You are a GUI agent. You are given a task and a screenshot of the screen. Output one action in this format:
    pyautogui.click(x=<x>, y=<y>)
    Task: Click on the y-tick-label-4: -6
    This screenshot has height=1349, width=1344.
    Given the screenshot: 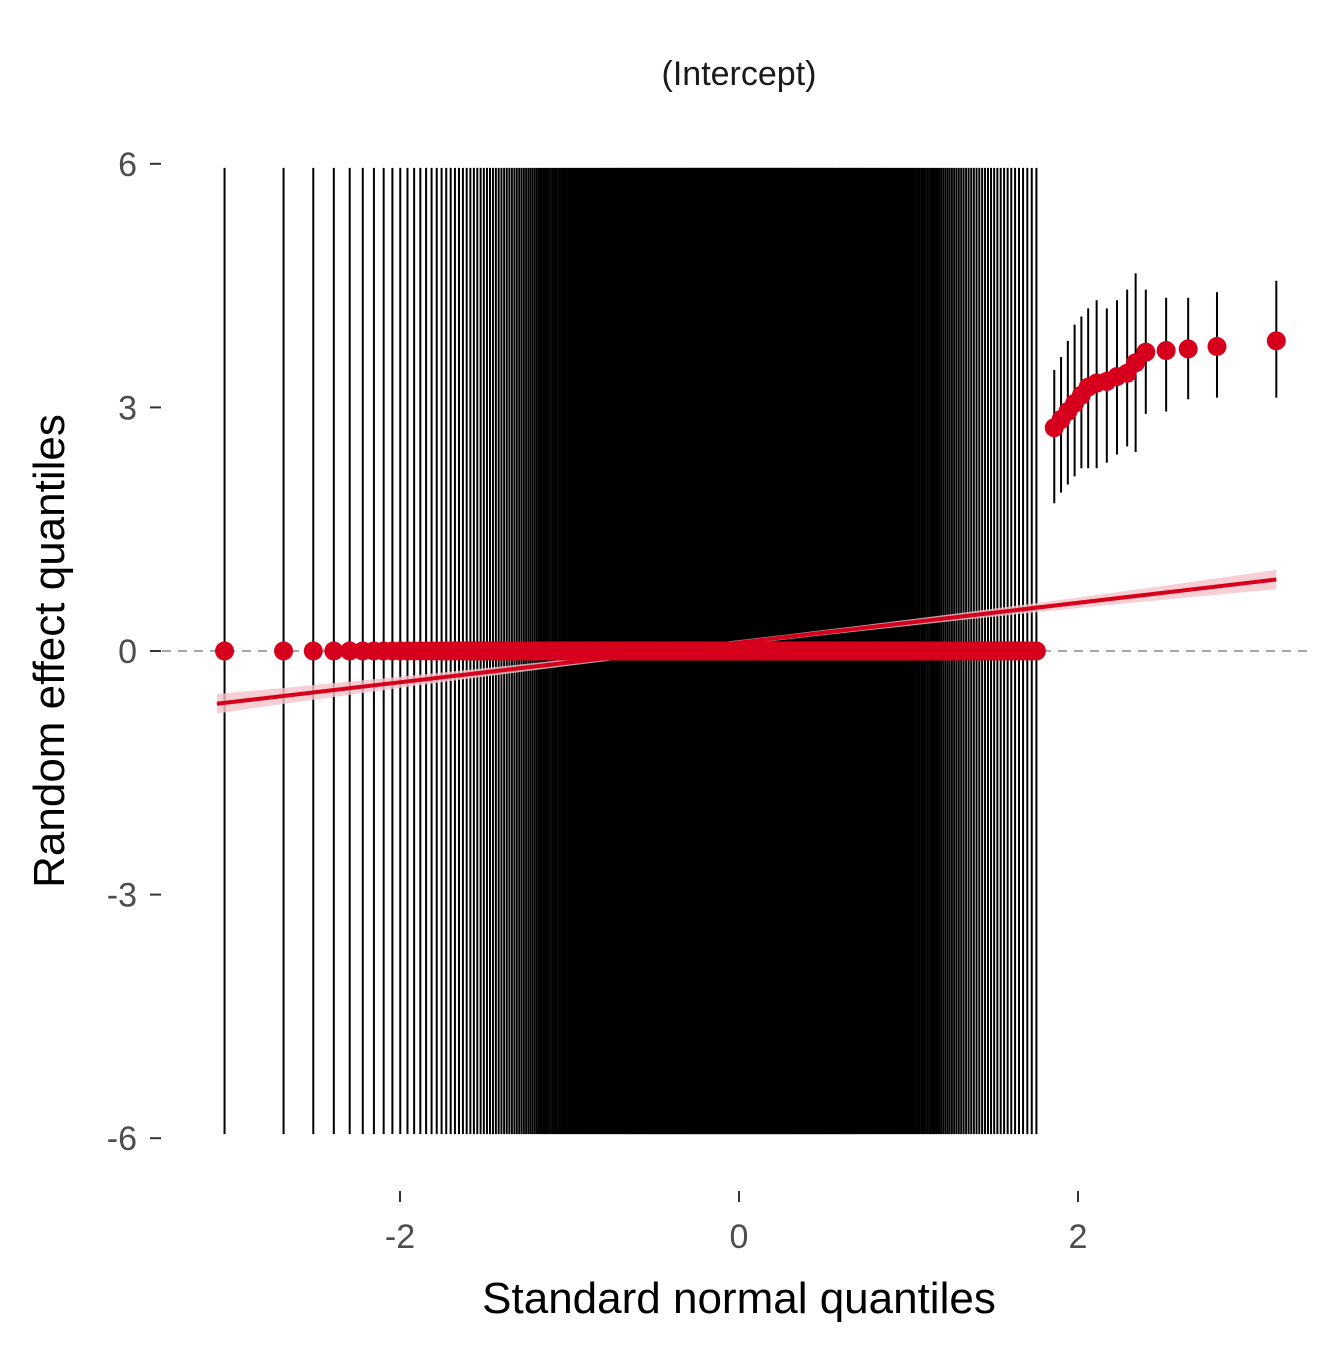 What is the action you would take?
    pyautogui.click(x=122, y=1139)
    